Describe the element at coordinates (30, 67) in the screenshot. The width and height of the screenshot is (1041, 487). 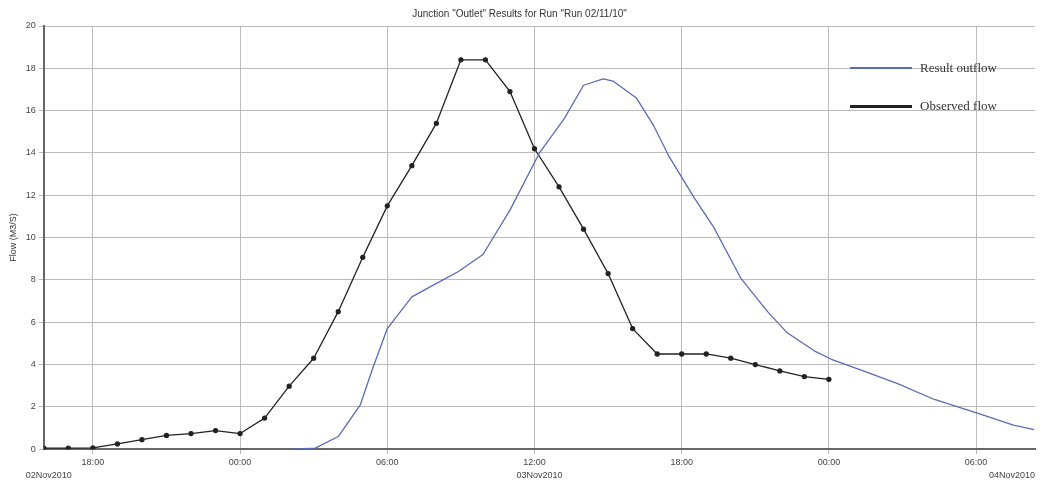
I see `y-tick-label: 18` at that location.